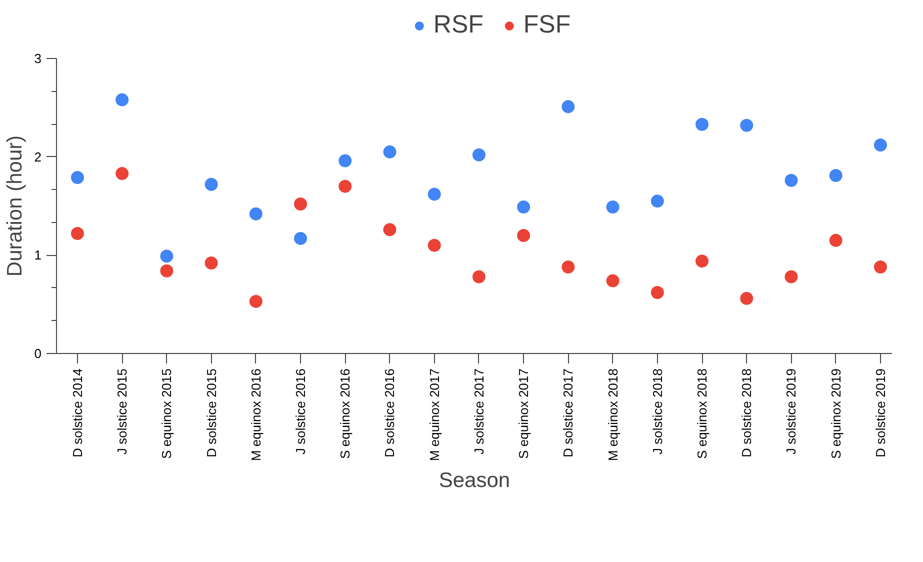 This screenshot has width=923, height=562. Describe the element at coordinates (38, 255) in the screenshot. I see `y-tick-label: 1` at that location.